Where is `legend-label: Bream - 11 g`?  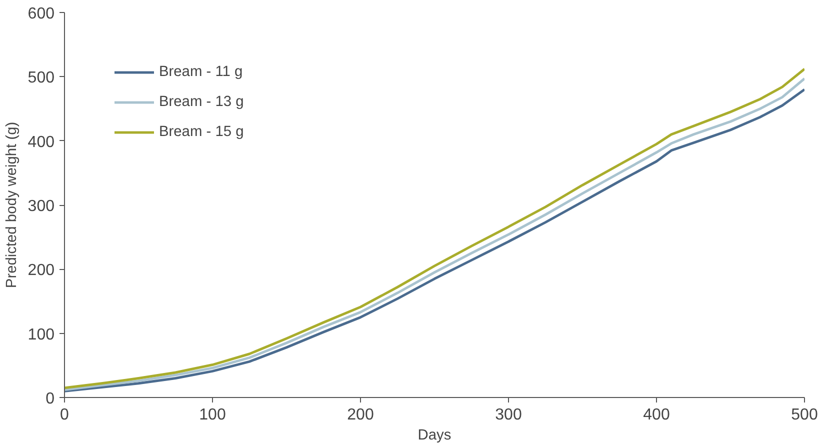
legend-label: Bream - 11 g is located at coordinates (201, 72).